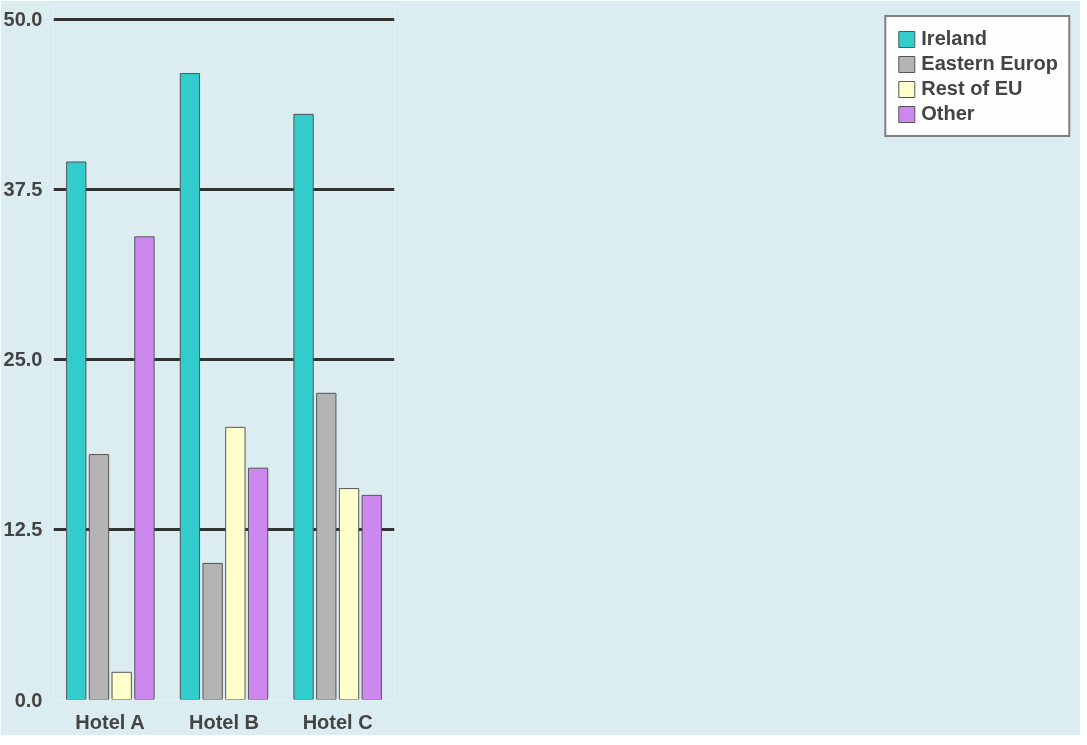  Describe the element at coordinates (23, 189) in the screenshot. I see `y-tick-label: 37.5` at that location.